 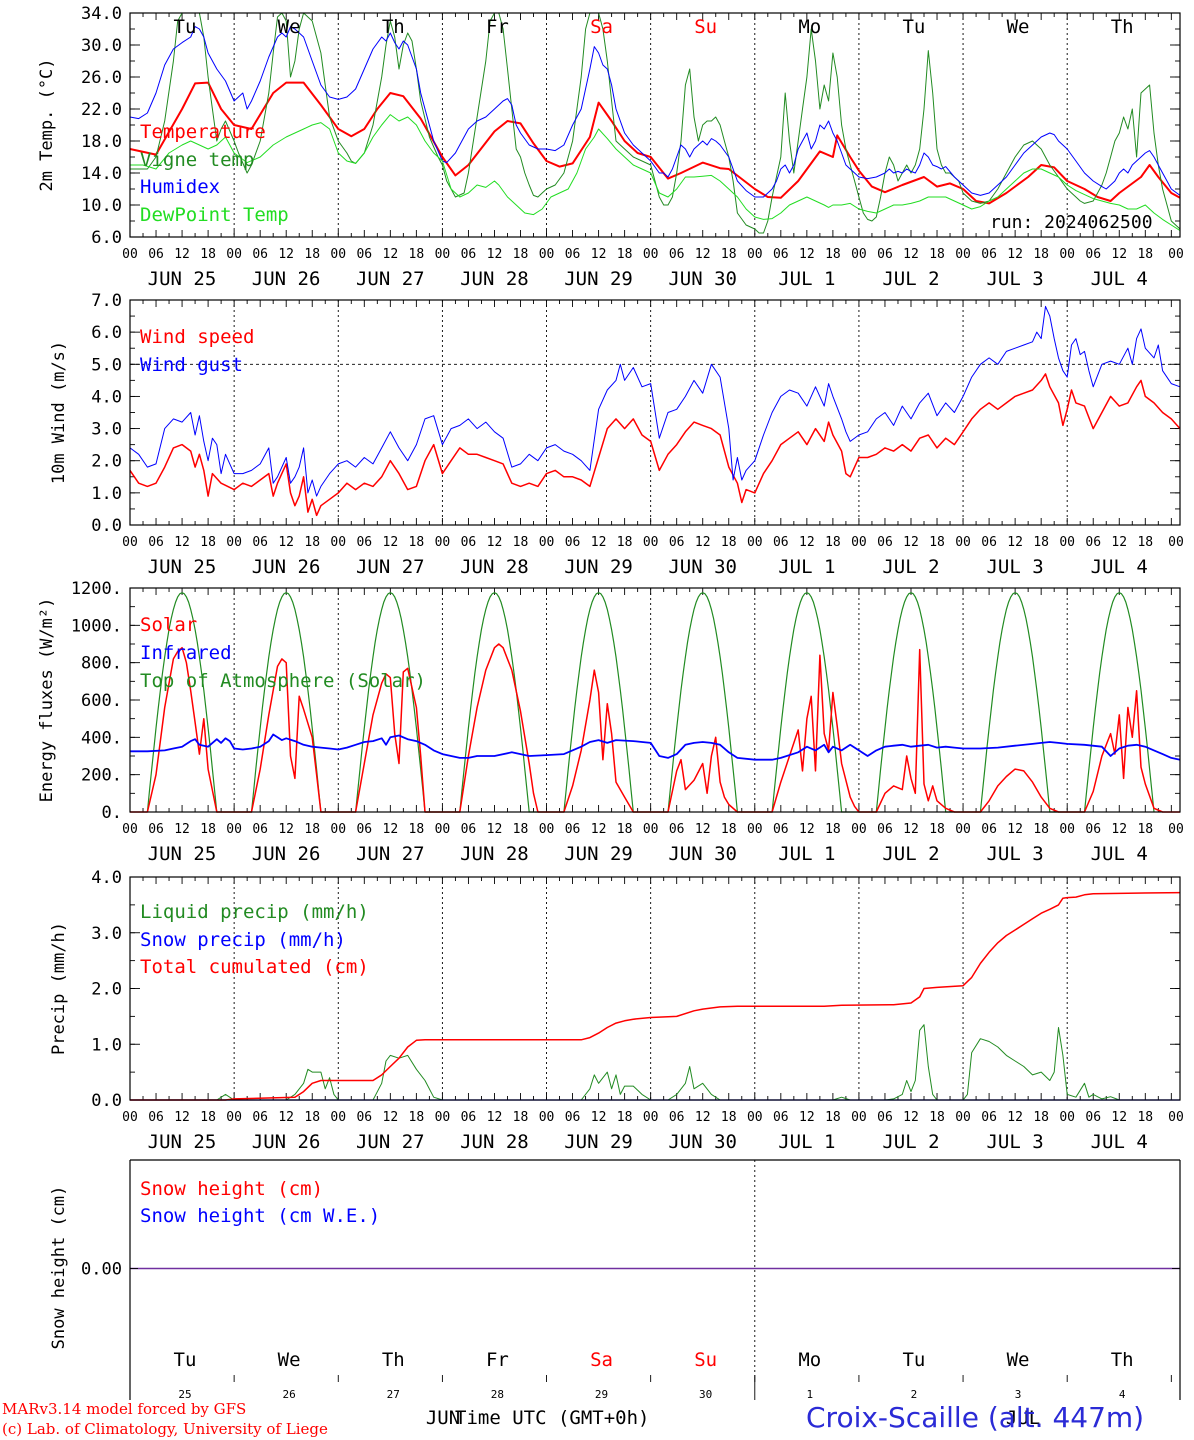 What do you see at coordinates (182, 279) in the screenshot?
I see `x-date-label: JUN 25` at bounding box center [182, 279].